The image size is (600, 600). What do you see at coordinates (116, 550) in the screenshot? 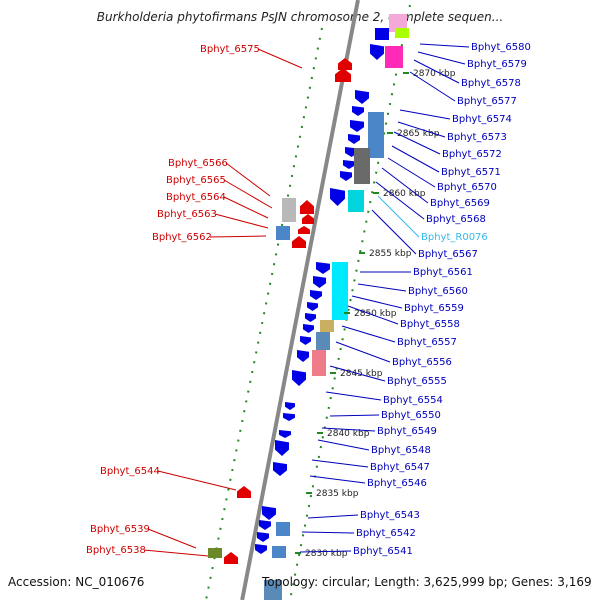
I see `left-gene-label: Bphyt_6538` at bounding box center [116, 550].